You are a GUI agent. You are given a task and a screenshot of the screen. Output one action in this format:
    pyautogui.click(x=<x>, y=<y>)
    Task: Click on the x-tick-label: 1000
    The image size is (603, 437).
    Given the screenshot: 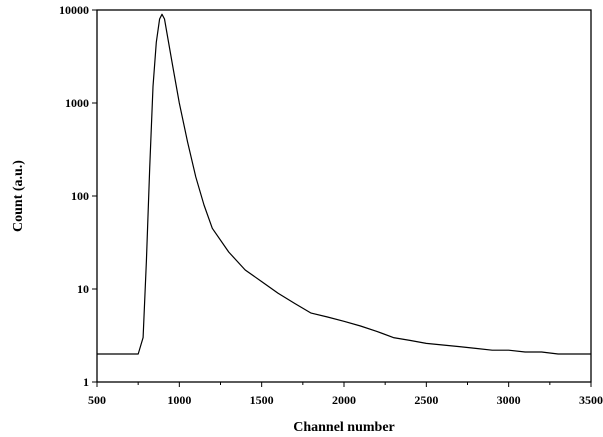 What is the action you would take?
    pyautogui.click(x=179, y=400)
    